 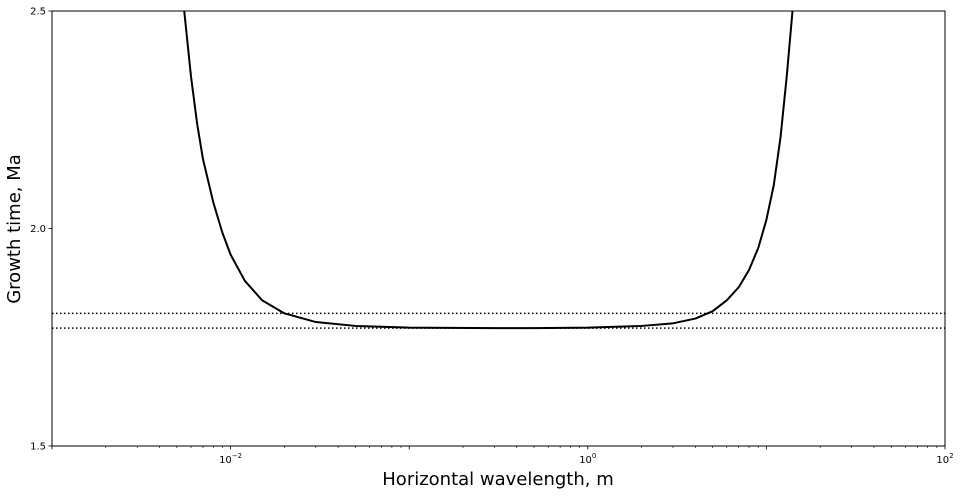 I want to click on y-tick-label-2: 2.5, so click(x=38, y=12).